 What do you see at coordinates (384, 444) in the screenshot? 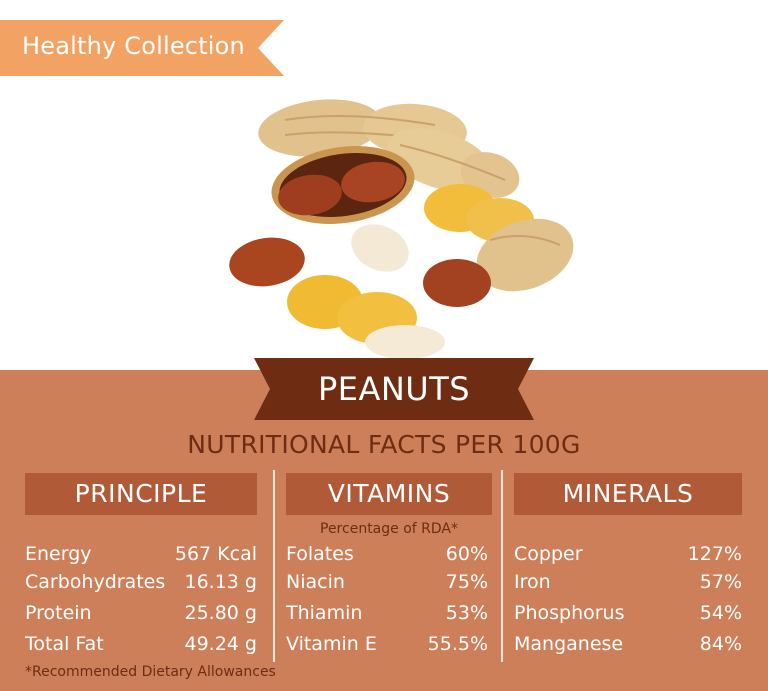
I see `nutrition-subtitle: NUTRITIONAL FACTS PER 100G` at bounding box center [384, 444].